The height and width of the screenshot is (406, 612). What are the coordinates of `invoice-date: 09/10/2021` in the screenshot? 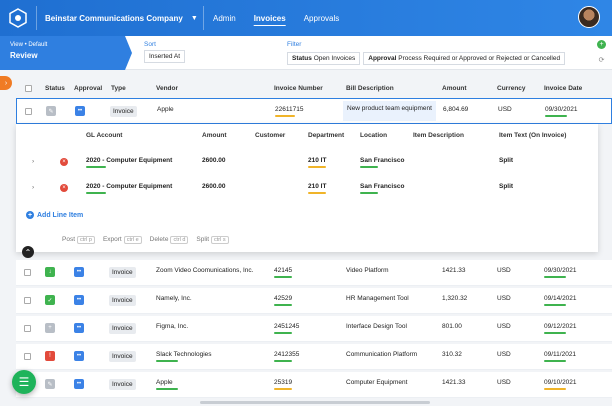 It's located at (560, 384).